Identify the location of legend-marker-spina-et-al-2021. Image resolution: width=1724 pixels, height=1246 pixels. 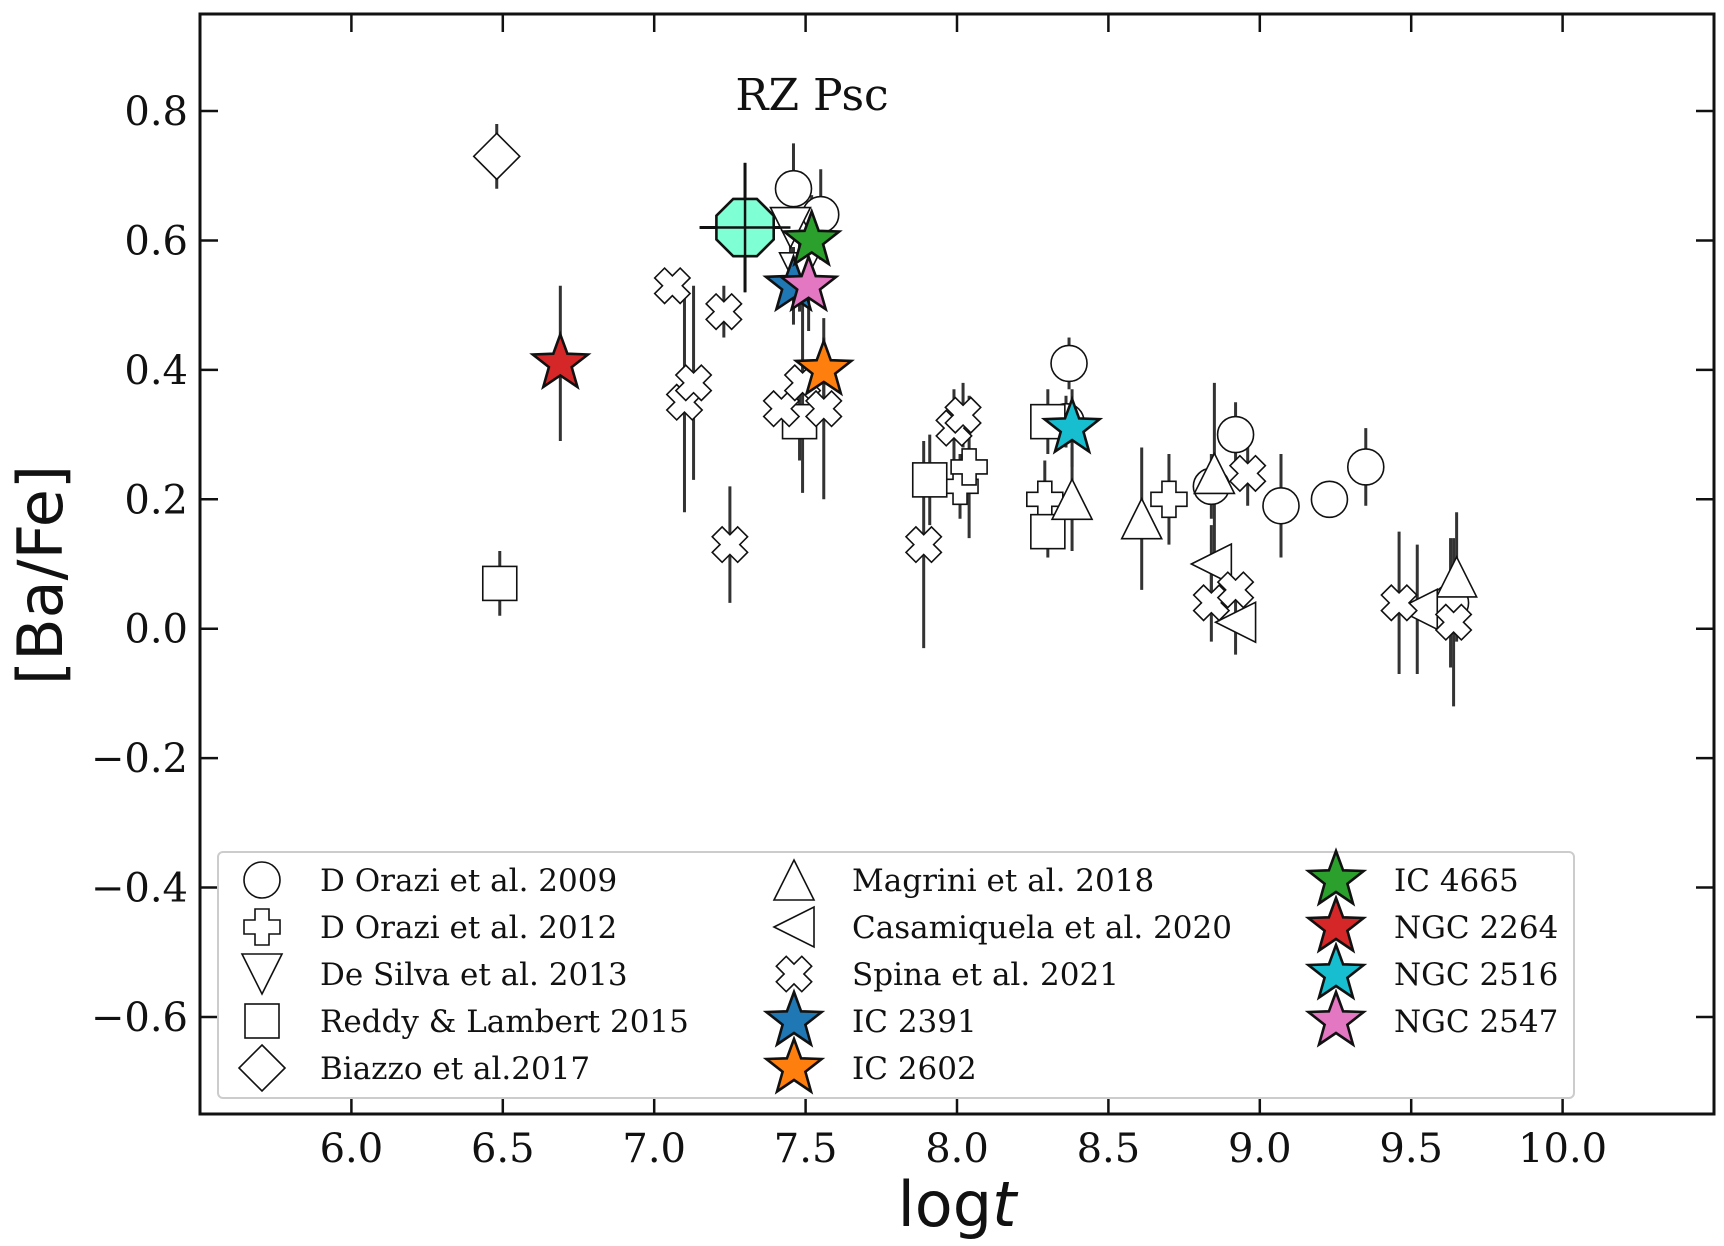
(794, 974).